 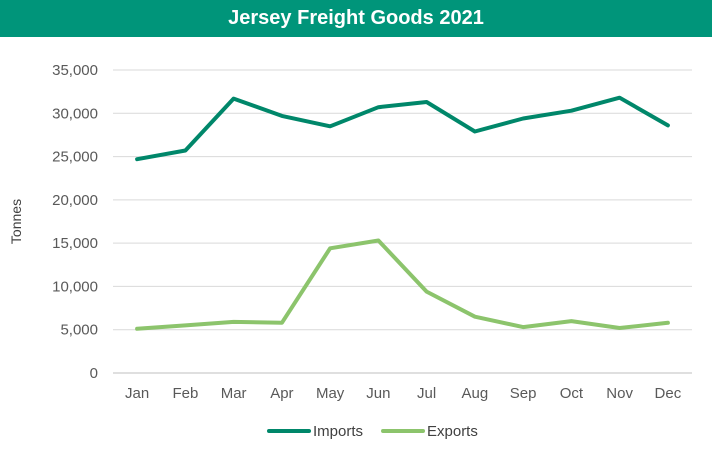 I want to click on x-tick-label: Feb, so click(x=185, y=393).